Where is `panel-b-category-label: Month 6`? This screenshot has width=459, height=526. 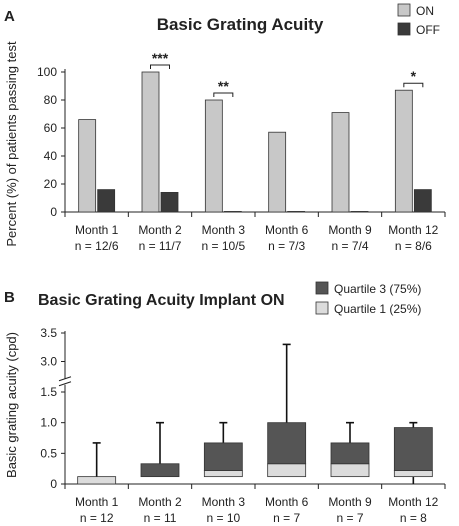
panel-b-category-label: Month 6 is located at coordinates (287, 502).